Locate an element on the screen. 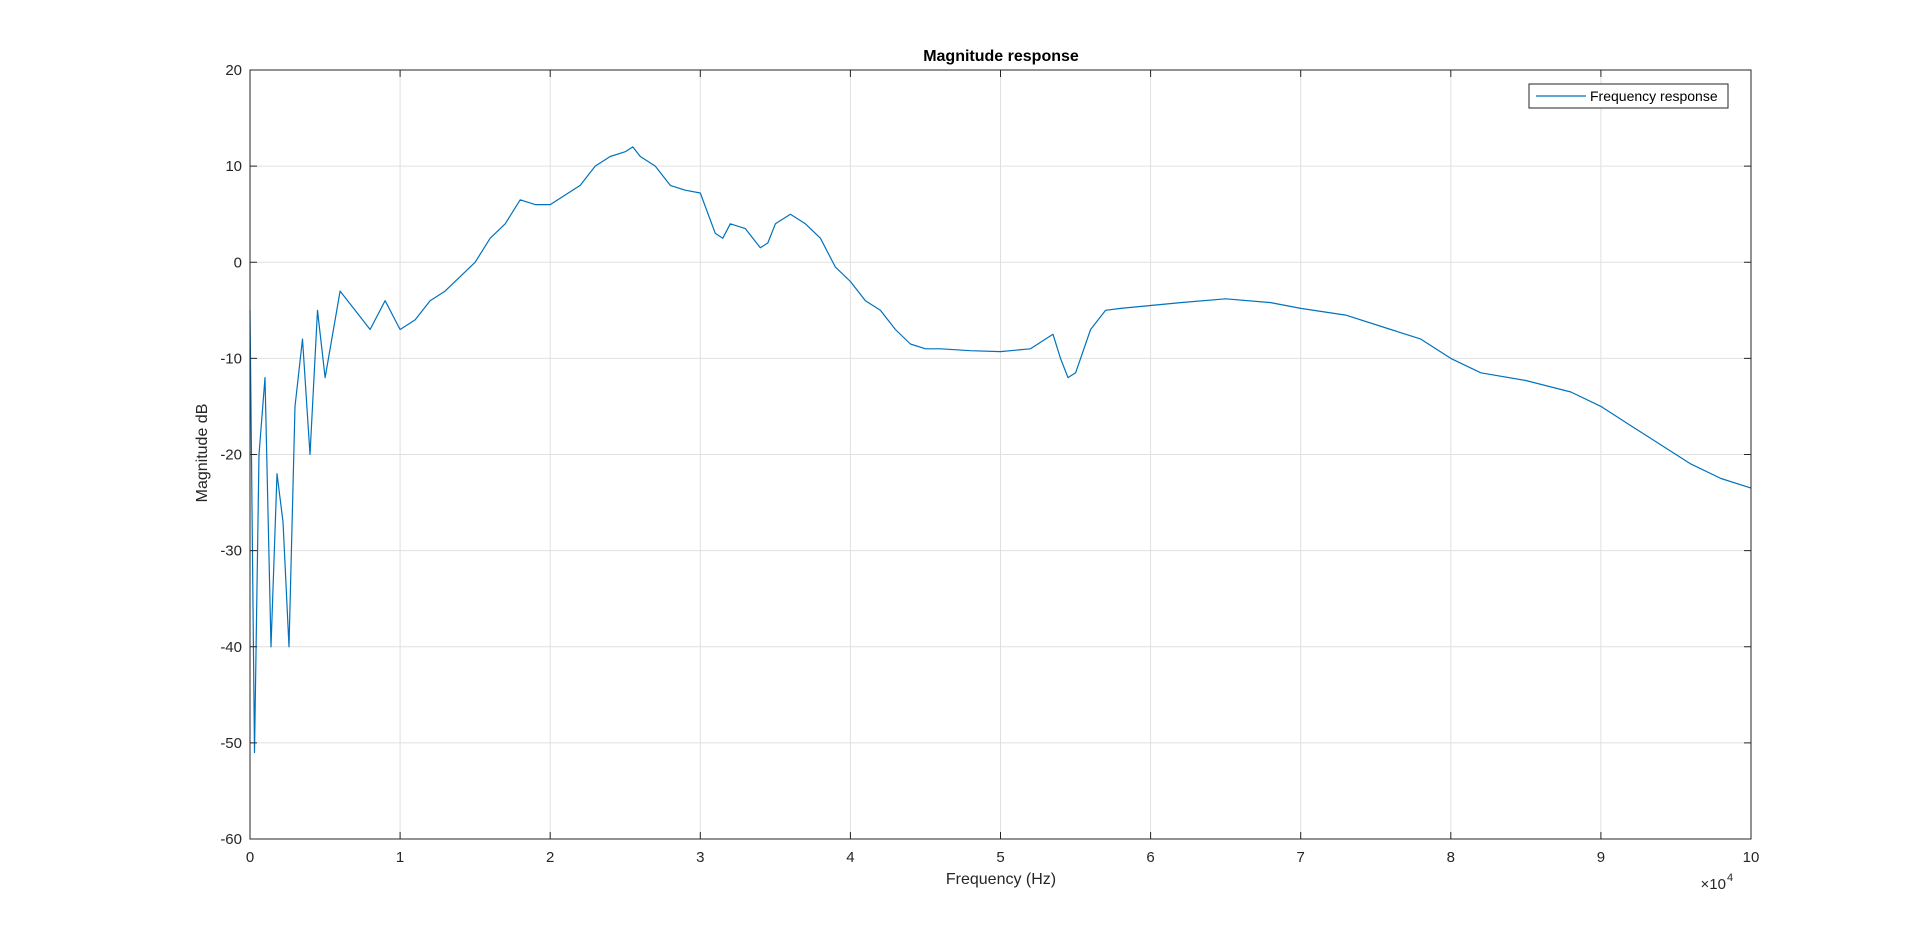 The width and height of the screenshot is (1920, 936). legend: Frequency response is located at coordinates (1628, 96).